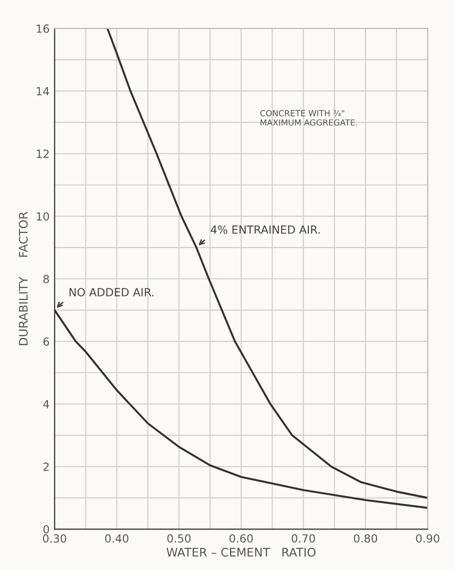 This screenshot has height=569, width=455. What do you see at coordinates (366, 538) in the screenshot?
I see `x-tick-label: 0.80` at bounding box center [366, 538].